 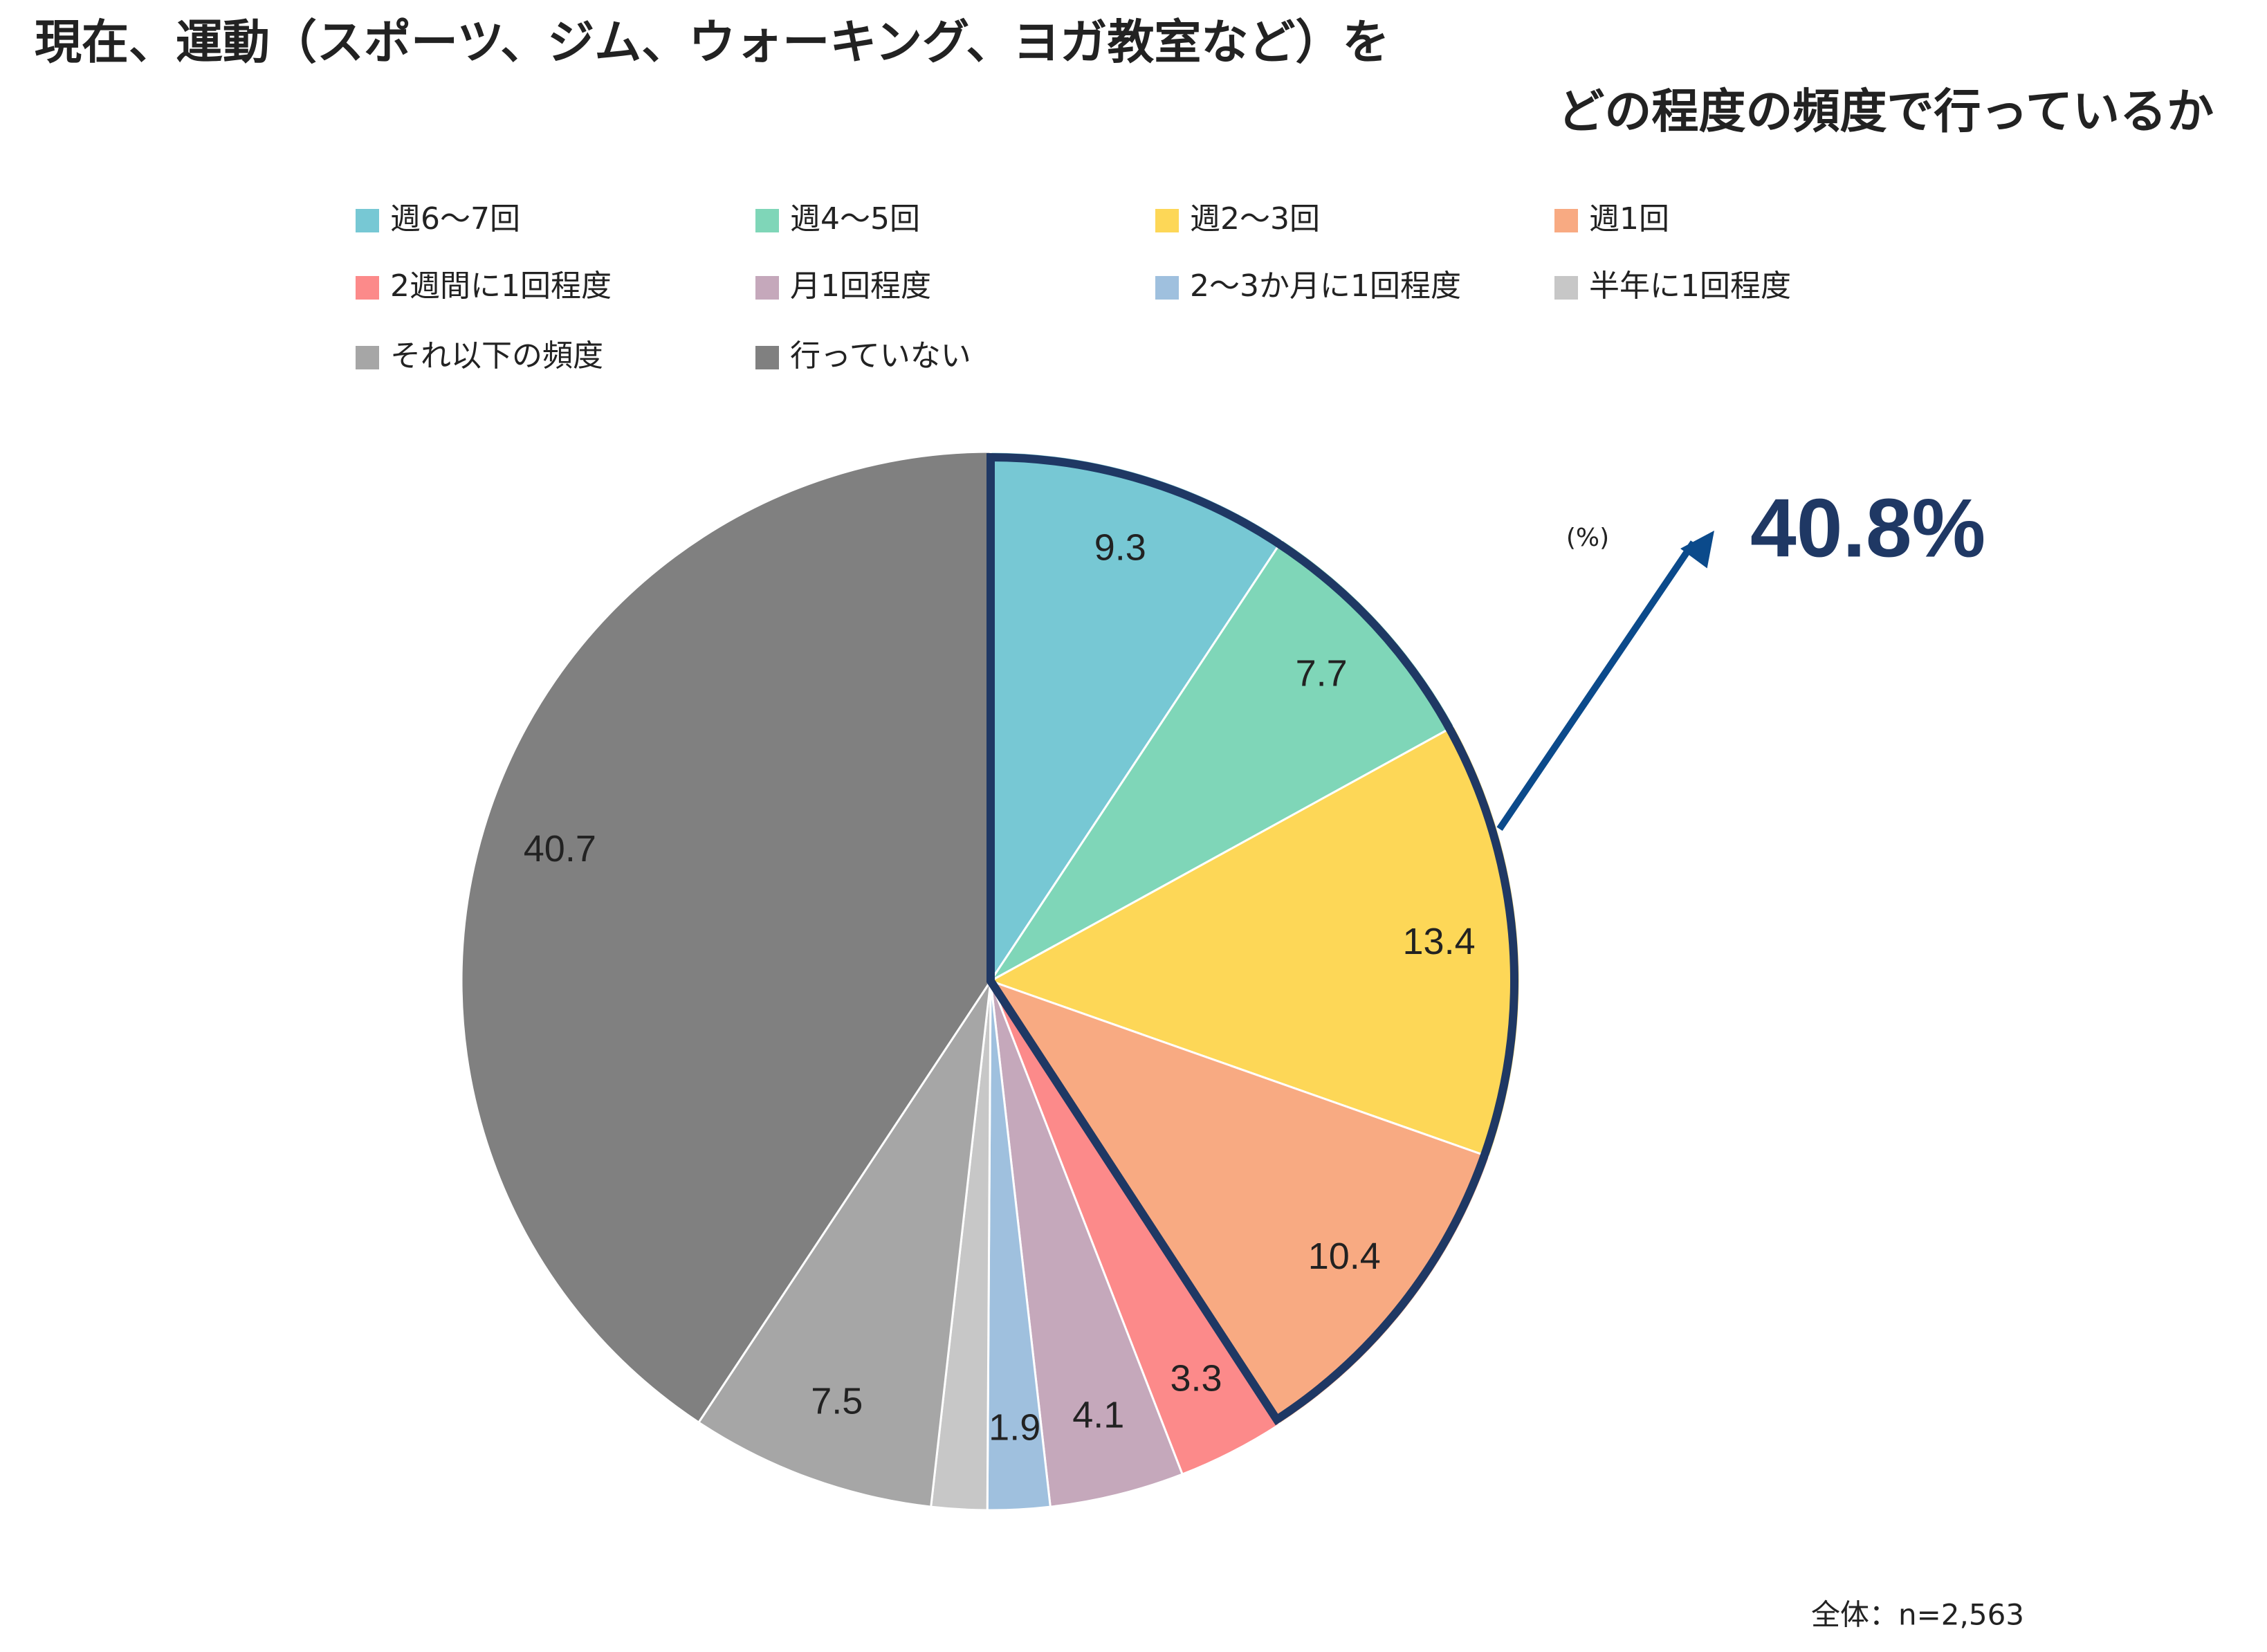 I want to click on legend-label: 半年に1回程度, so click(x=1690, y=286).